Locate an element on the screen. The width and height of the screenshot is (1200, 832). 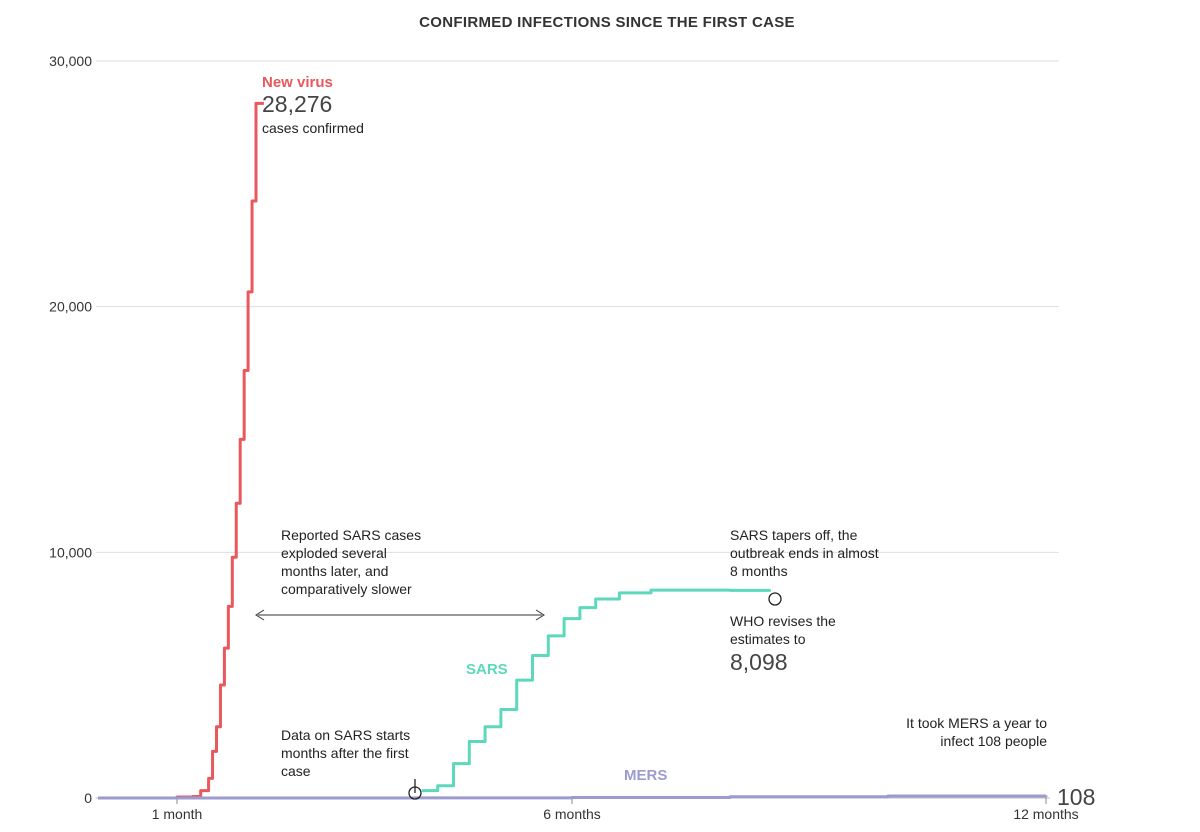
new-virus-caption: cases confirmed is located at coordinates (313, 128).